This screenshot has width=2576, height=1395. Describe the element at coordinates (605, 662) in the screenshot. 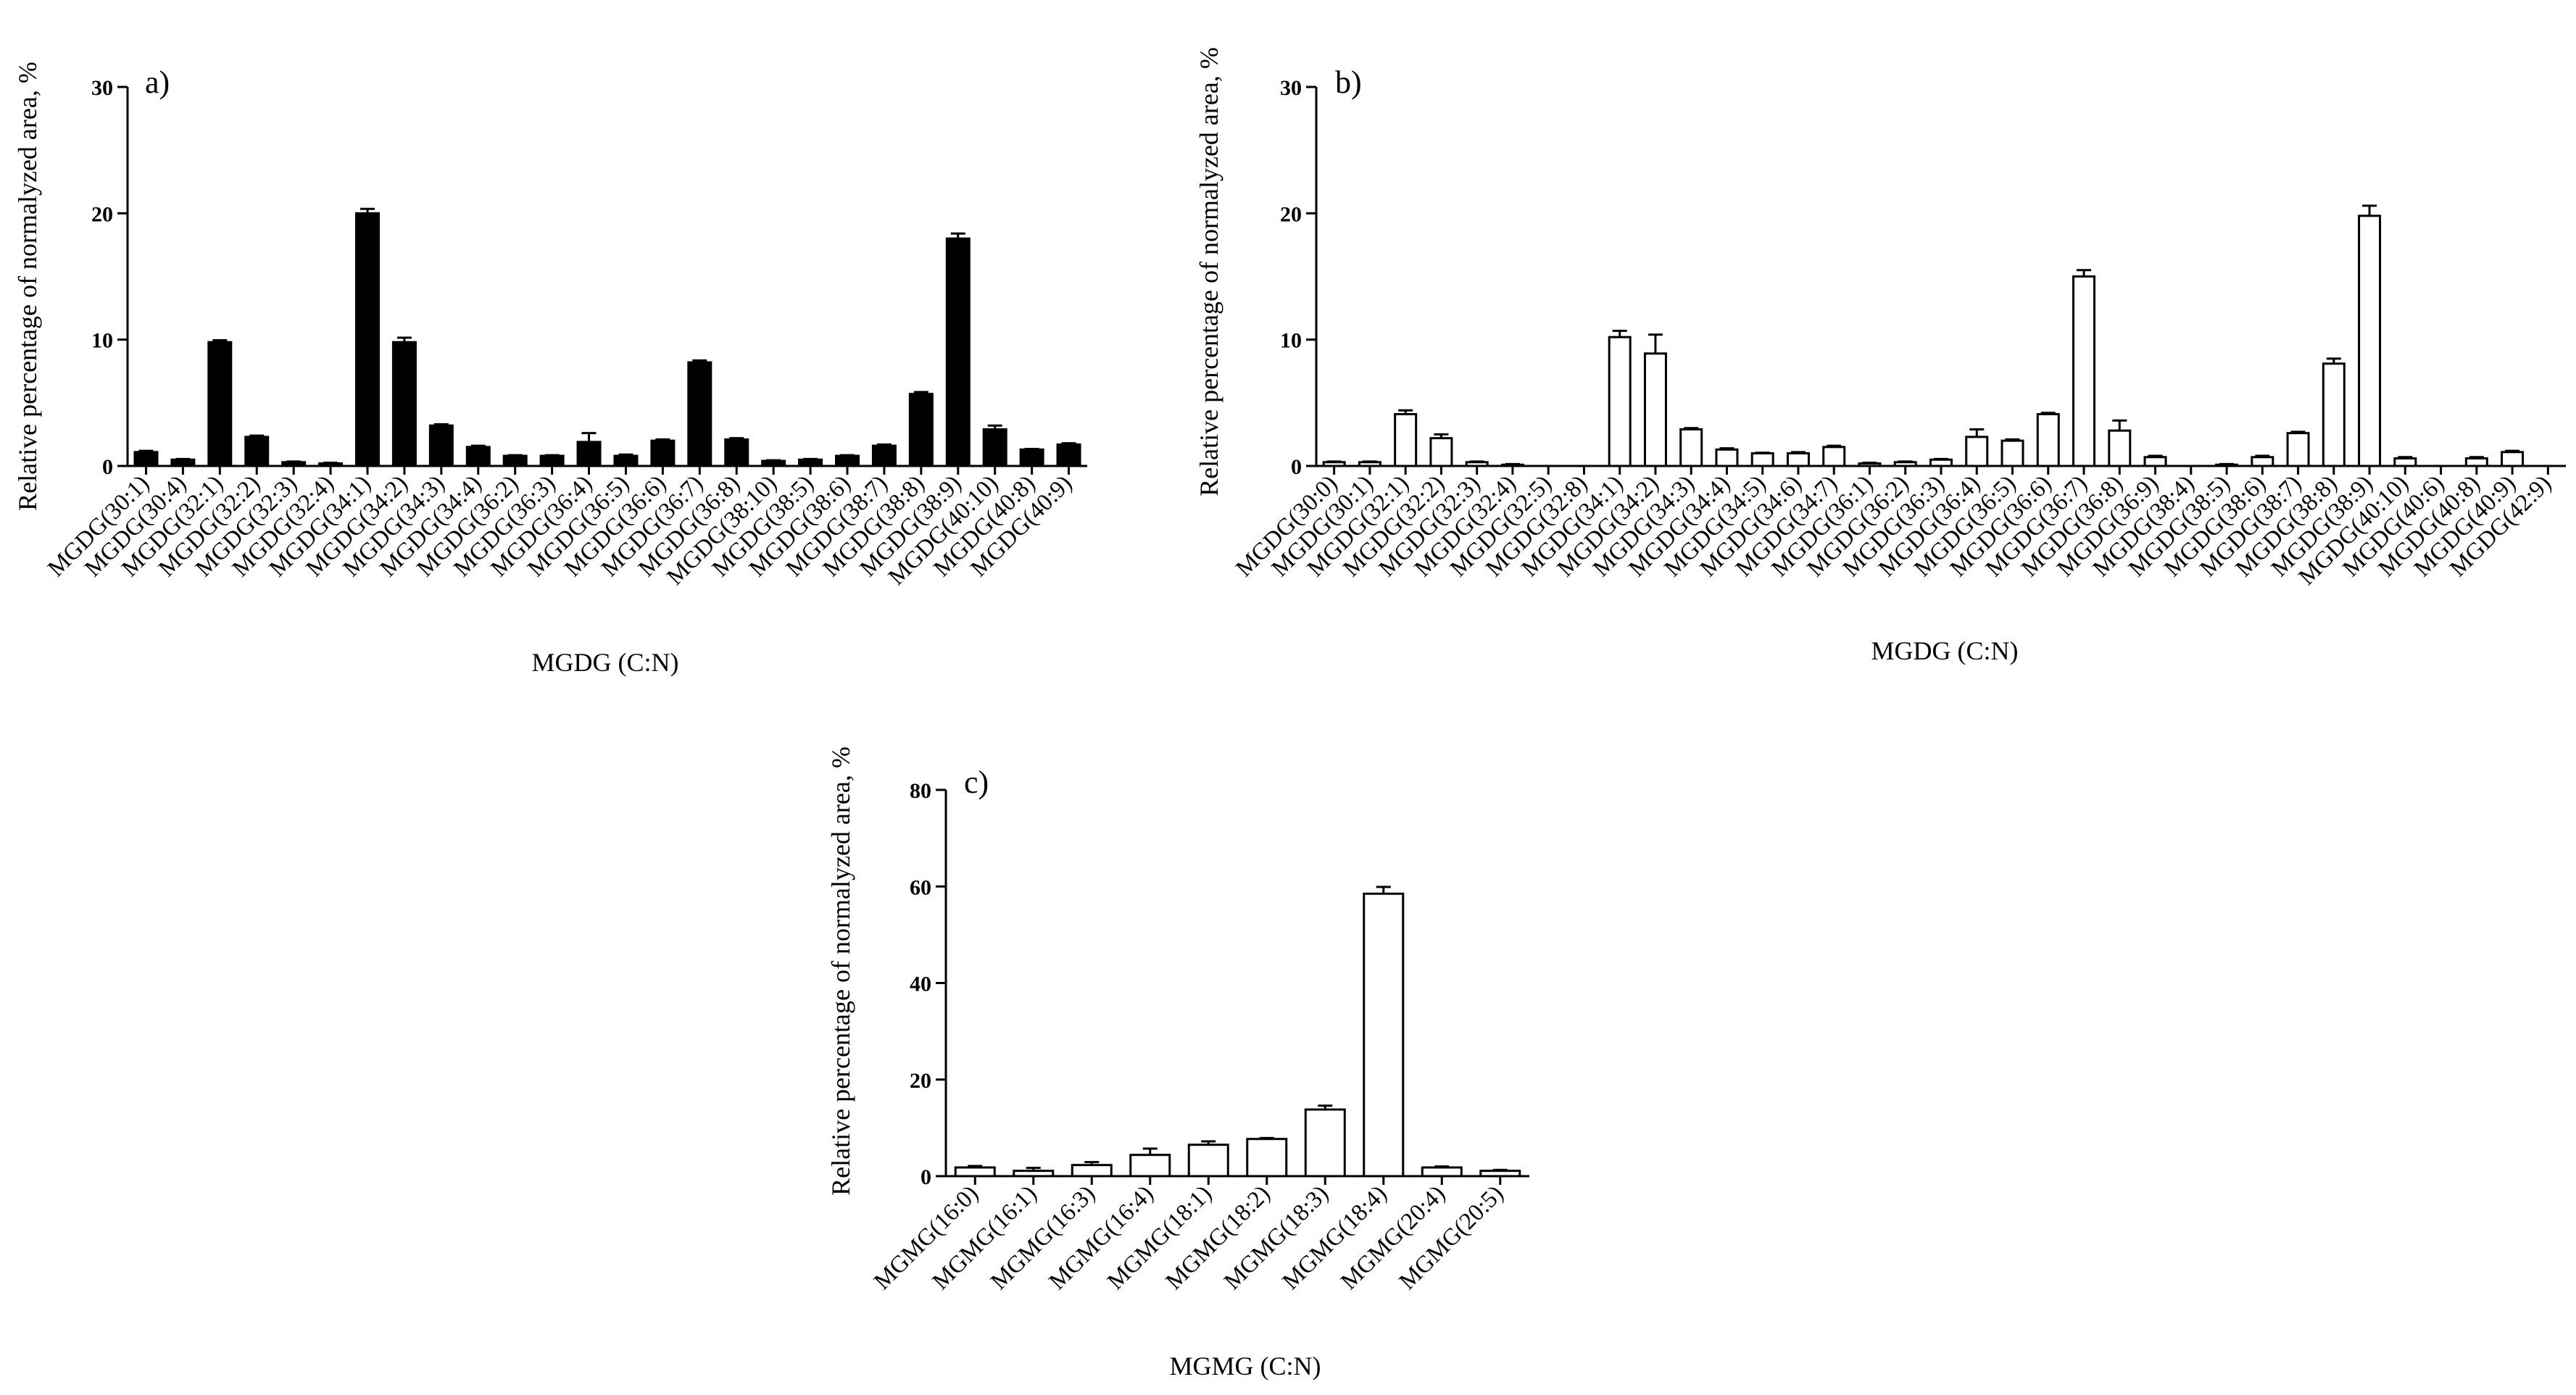

I see `panel-a-x-axis-title: MGDG (C:N)` at that location.